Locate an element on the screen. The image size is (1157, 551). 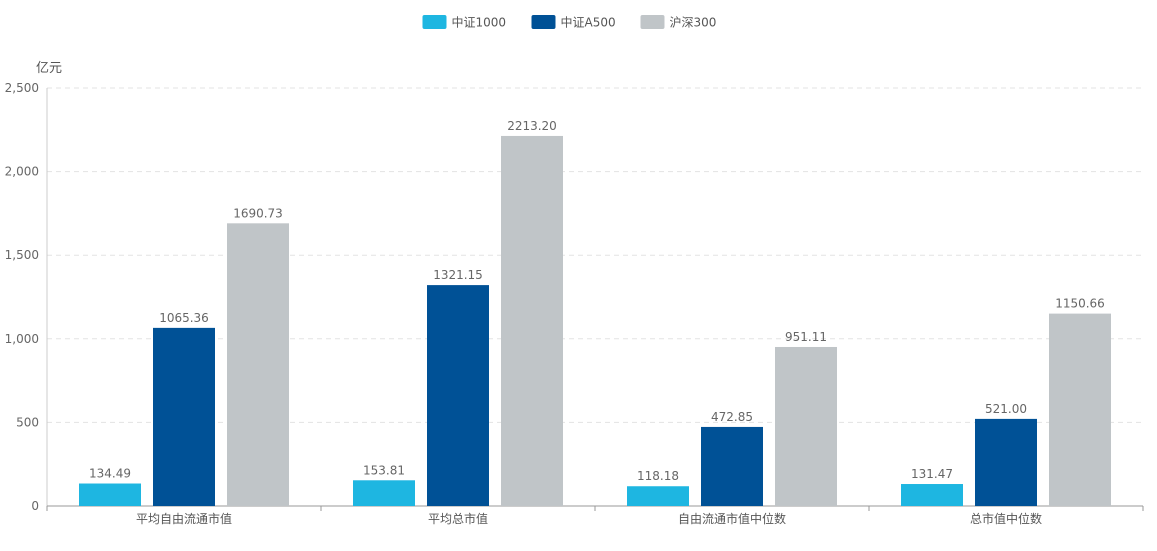
data-label: 1321.15 is located at coordinates (458, 275).